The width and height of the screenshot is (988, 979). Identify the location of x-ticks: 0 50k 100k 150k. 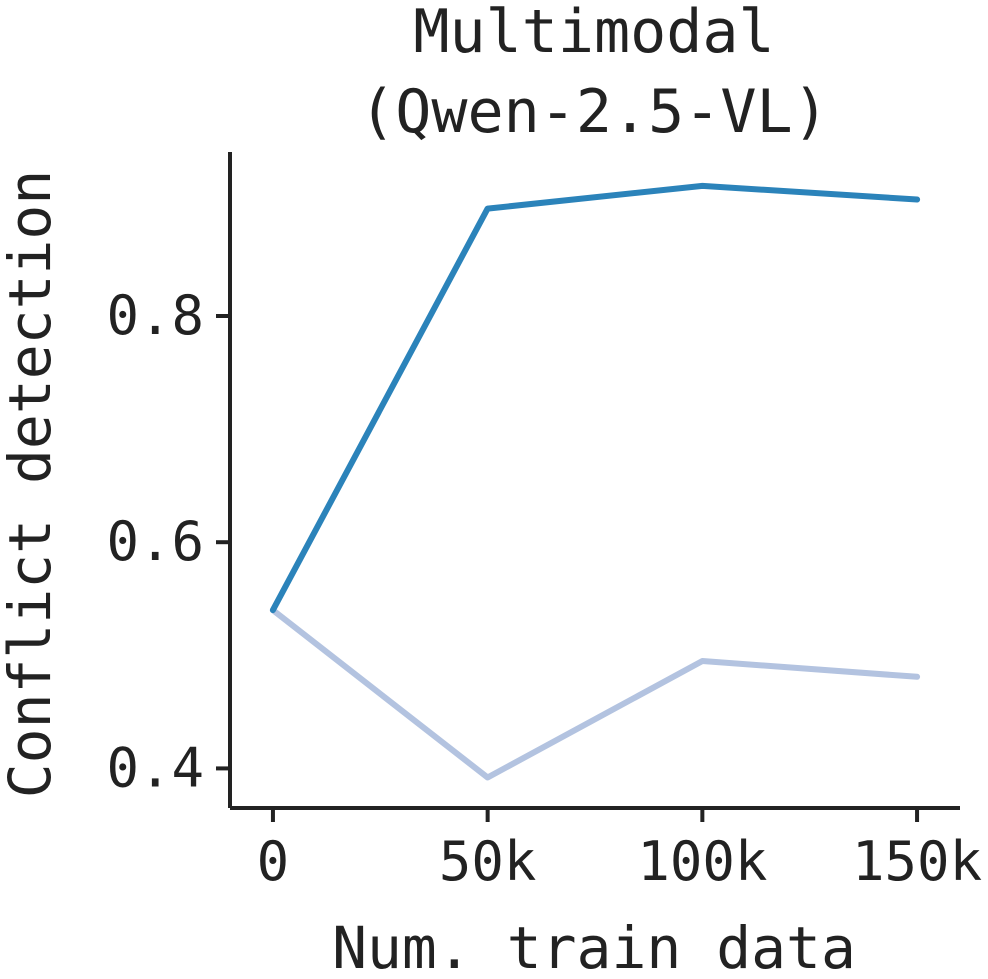
(619, 850).